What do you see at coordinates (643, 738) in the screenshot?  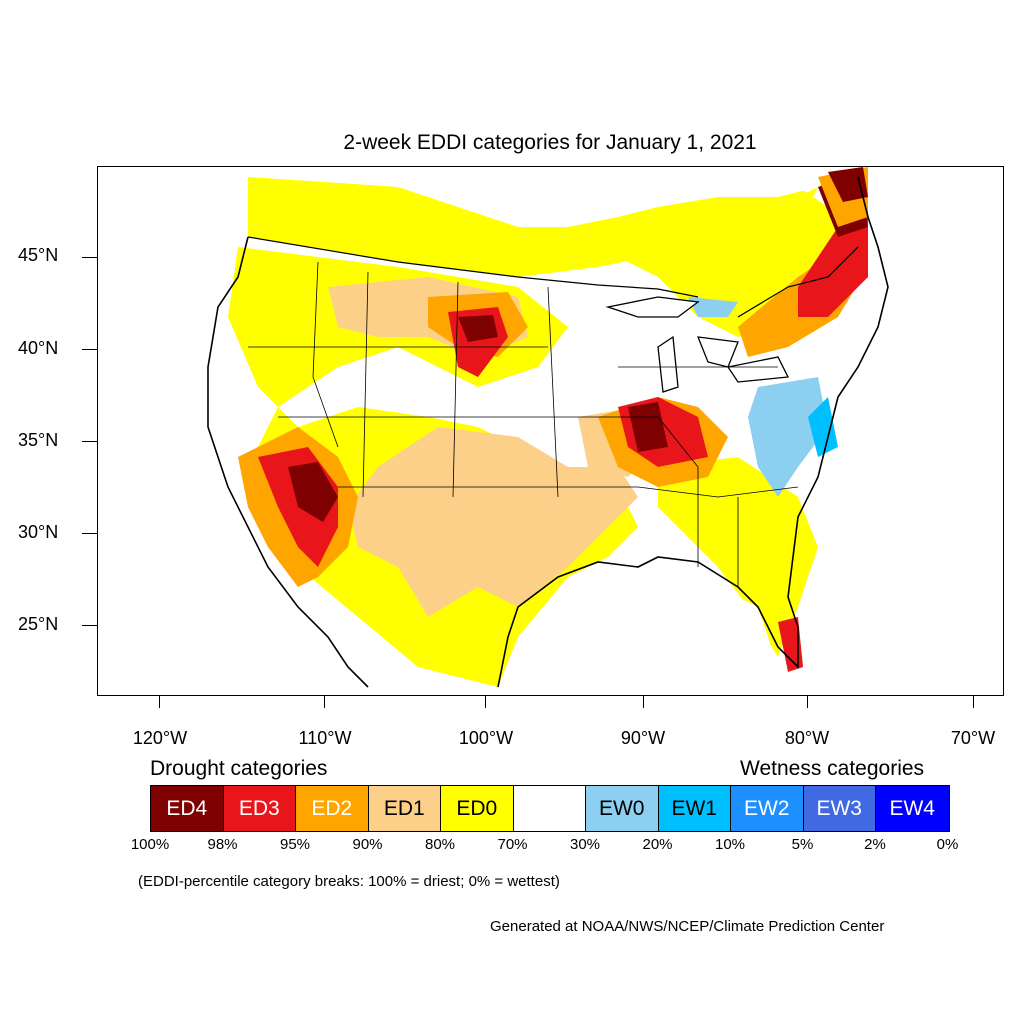 I see `lon-label-90w: 90°W` at bounding box center [643, 738].